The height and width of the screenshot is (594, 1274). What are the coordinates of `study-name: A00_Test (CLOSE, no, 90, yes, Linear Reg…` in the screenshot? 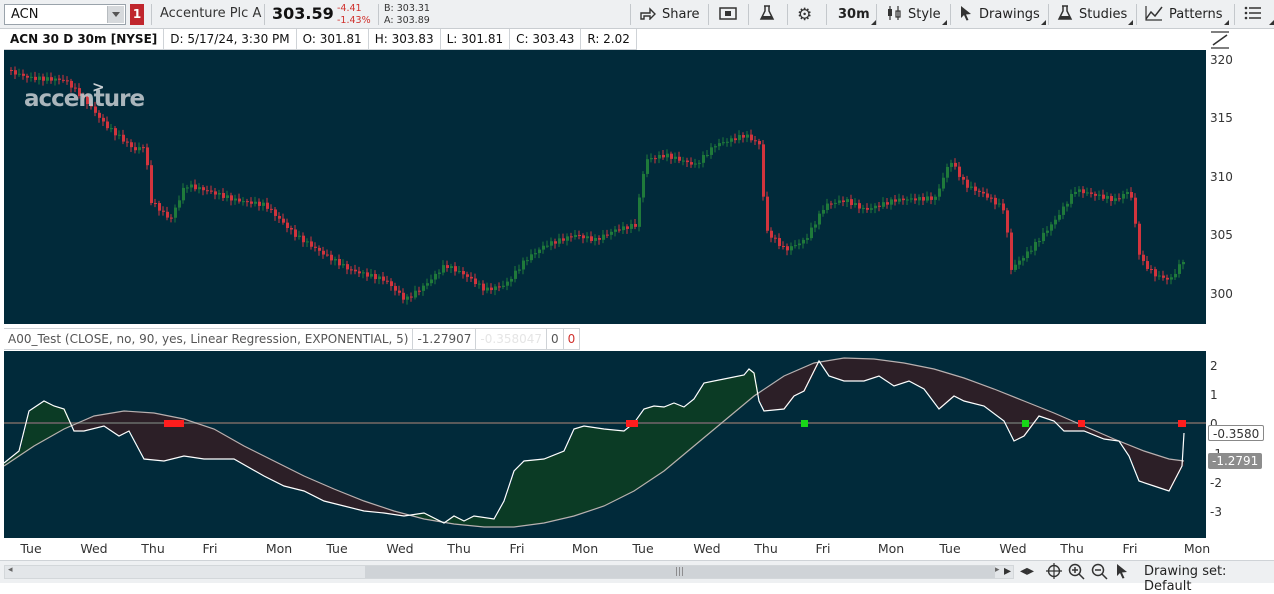 It's located at (208, 339).